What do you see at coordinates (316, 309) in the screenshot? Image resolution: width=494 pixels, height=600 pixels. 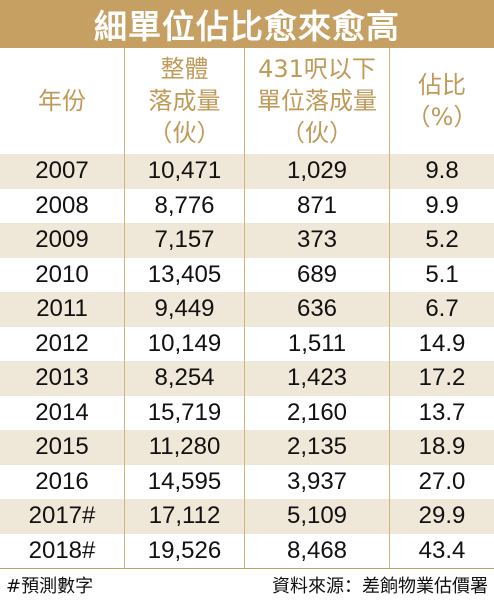 I see `cell-small-unit-completions: 636` at bounding box center [316, 309].